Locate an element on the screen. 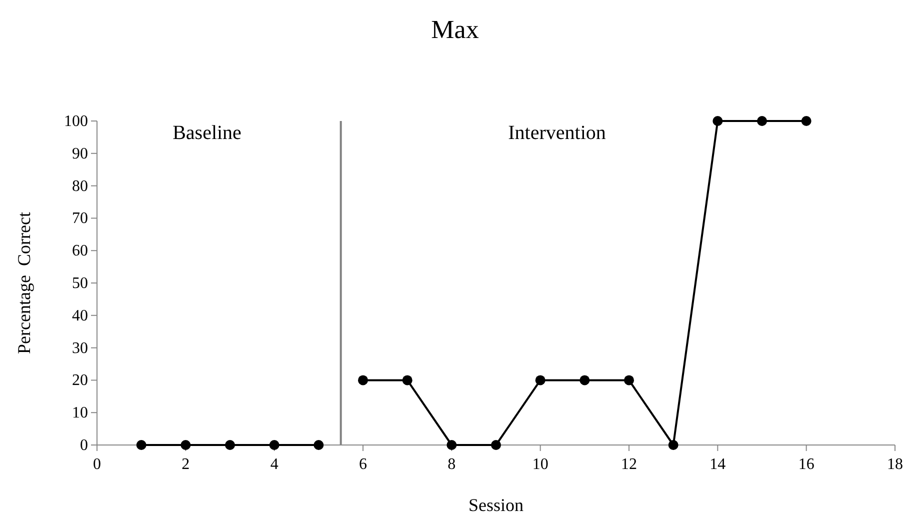 The width and height of the screenshot is (910, 523). y-tick-label: 50 is located at coordinates (80, 283).